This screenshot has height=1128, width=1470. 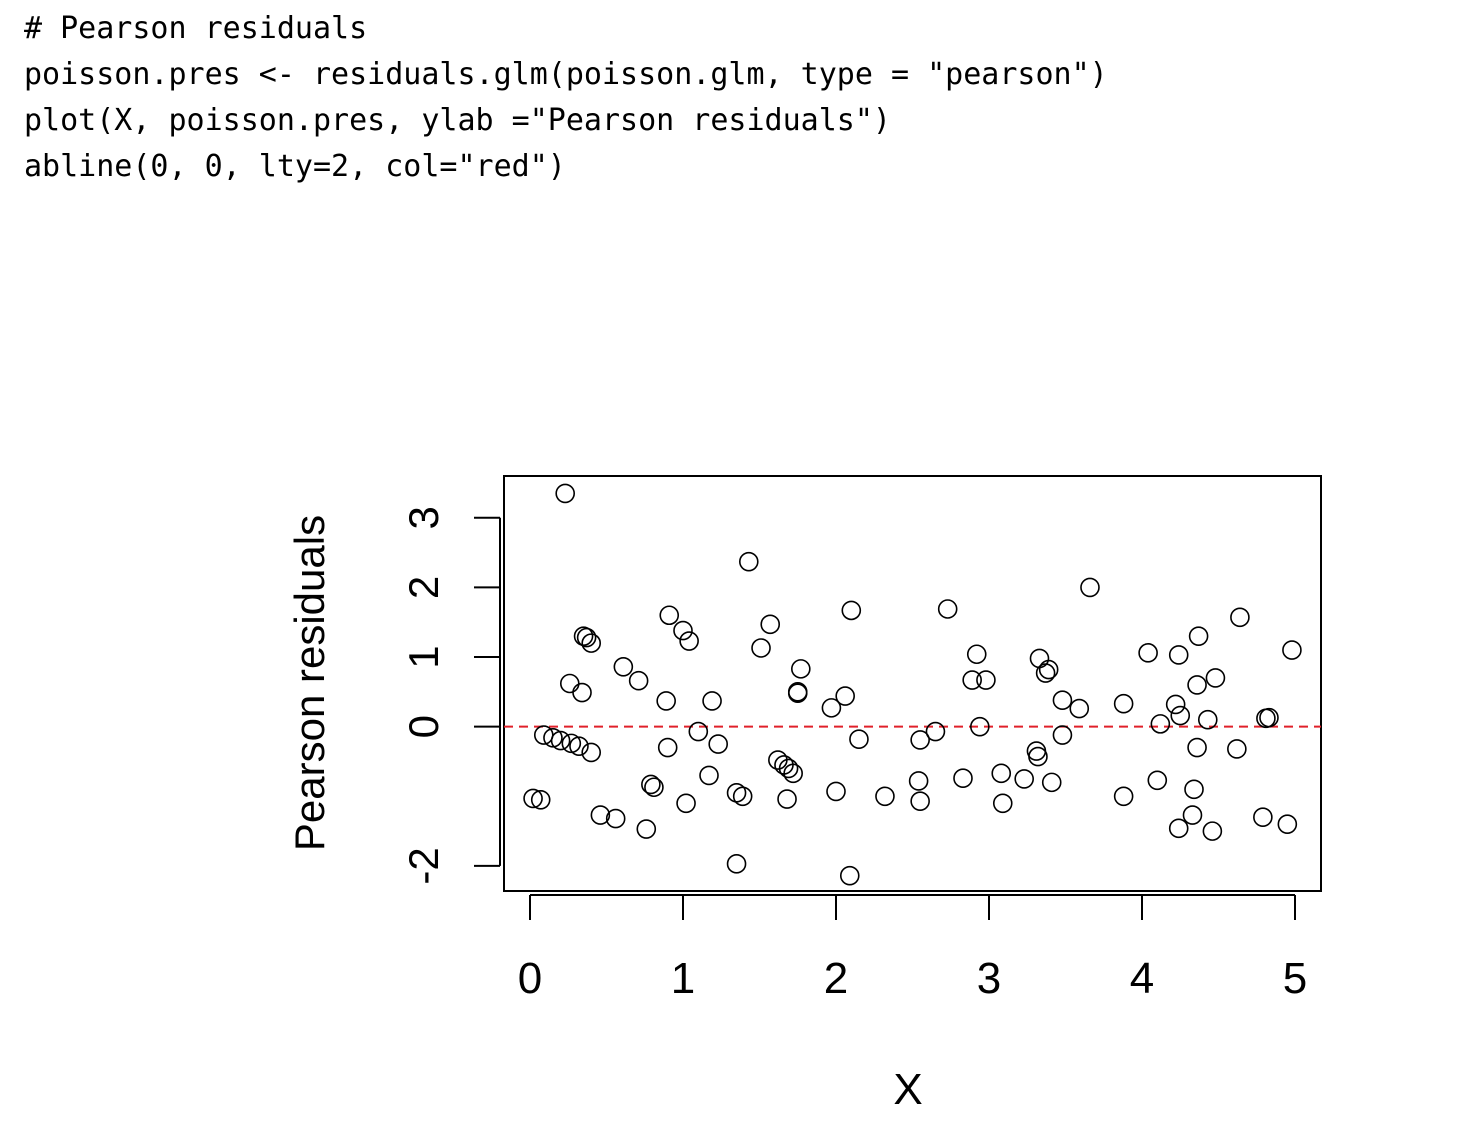 What do you see at coordinates (423, 587) in the screenshot?
I see `y-tick-label: 2` at bounding box center [423, 587].